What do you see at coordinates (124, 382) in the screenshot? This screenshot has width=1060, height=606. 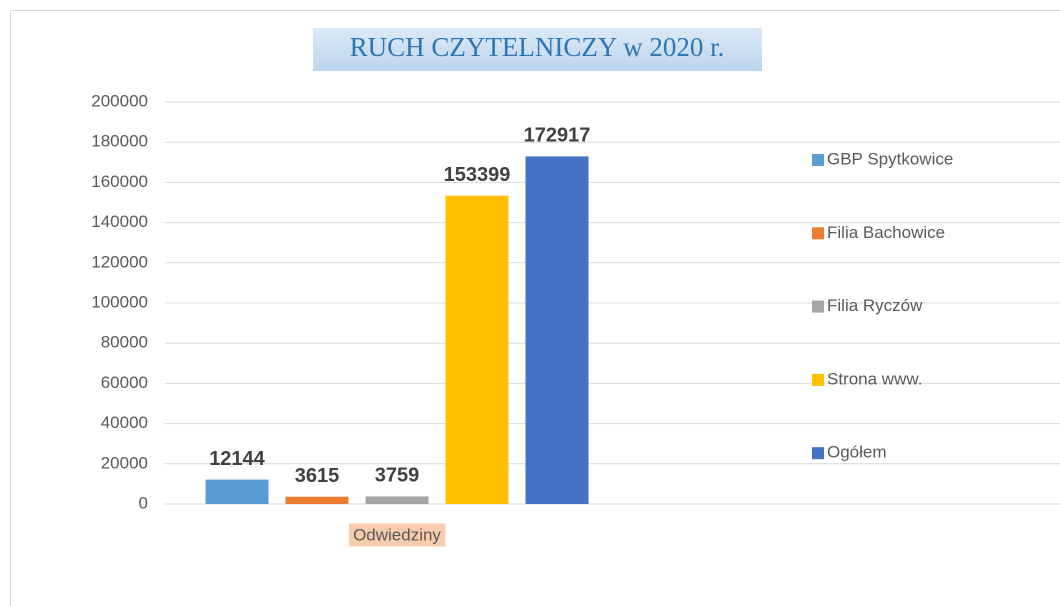 I see `y-tick-label: 60000` at bounding box center [124, 382].